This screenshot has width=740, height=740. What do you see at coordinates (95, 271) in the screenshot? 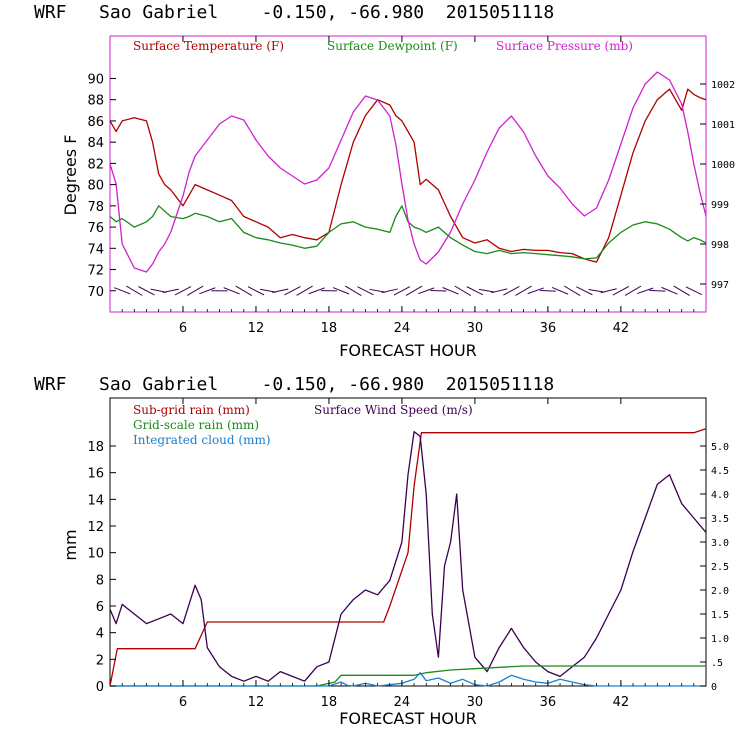
I see `y-tick-label: 72` at bounding box center [95, 271].